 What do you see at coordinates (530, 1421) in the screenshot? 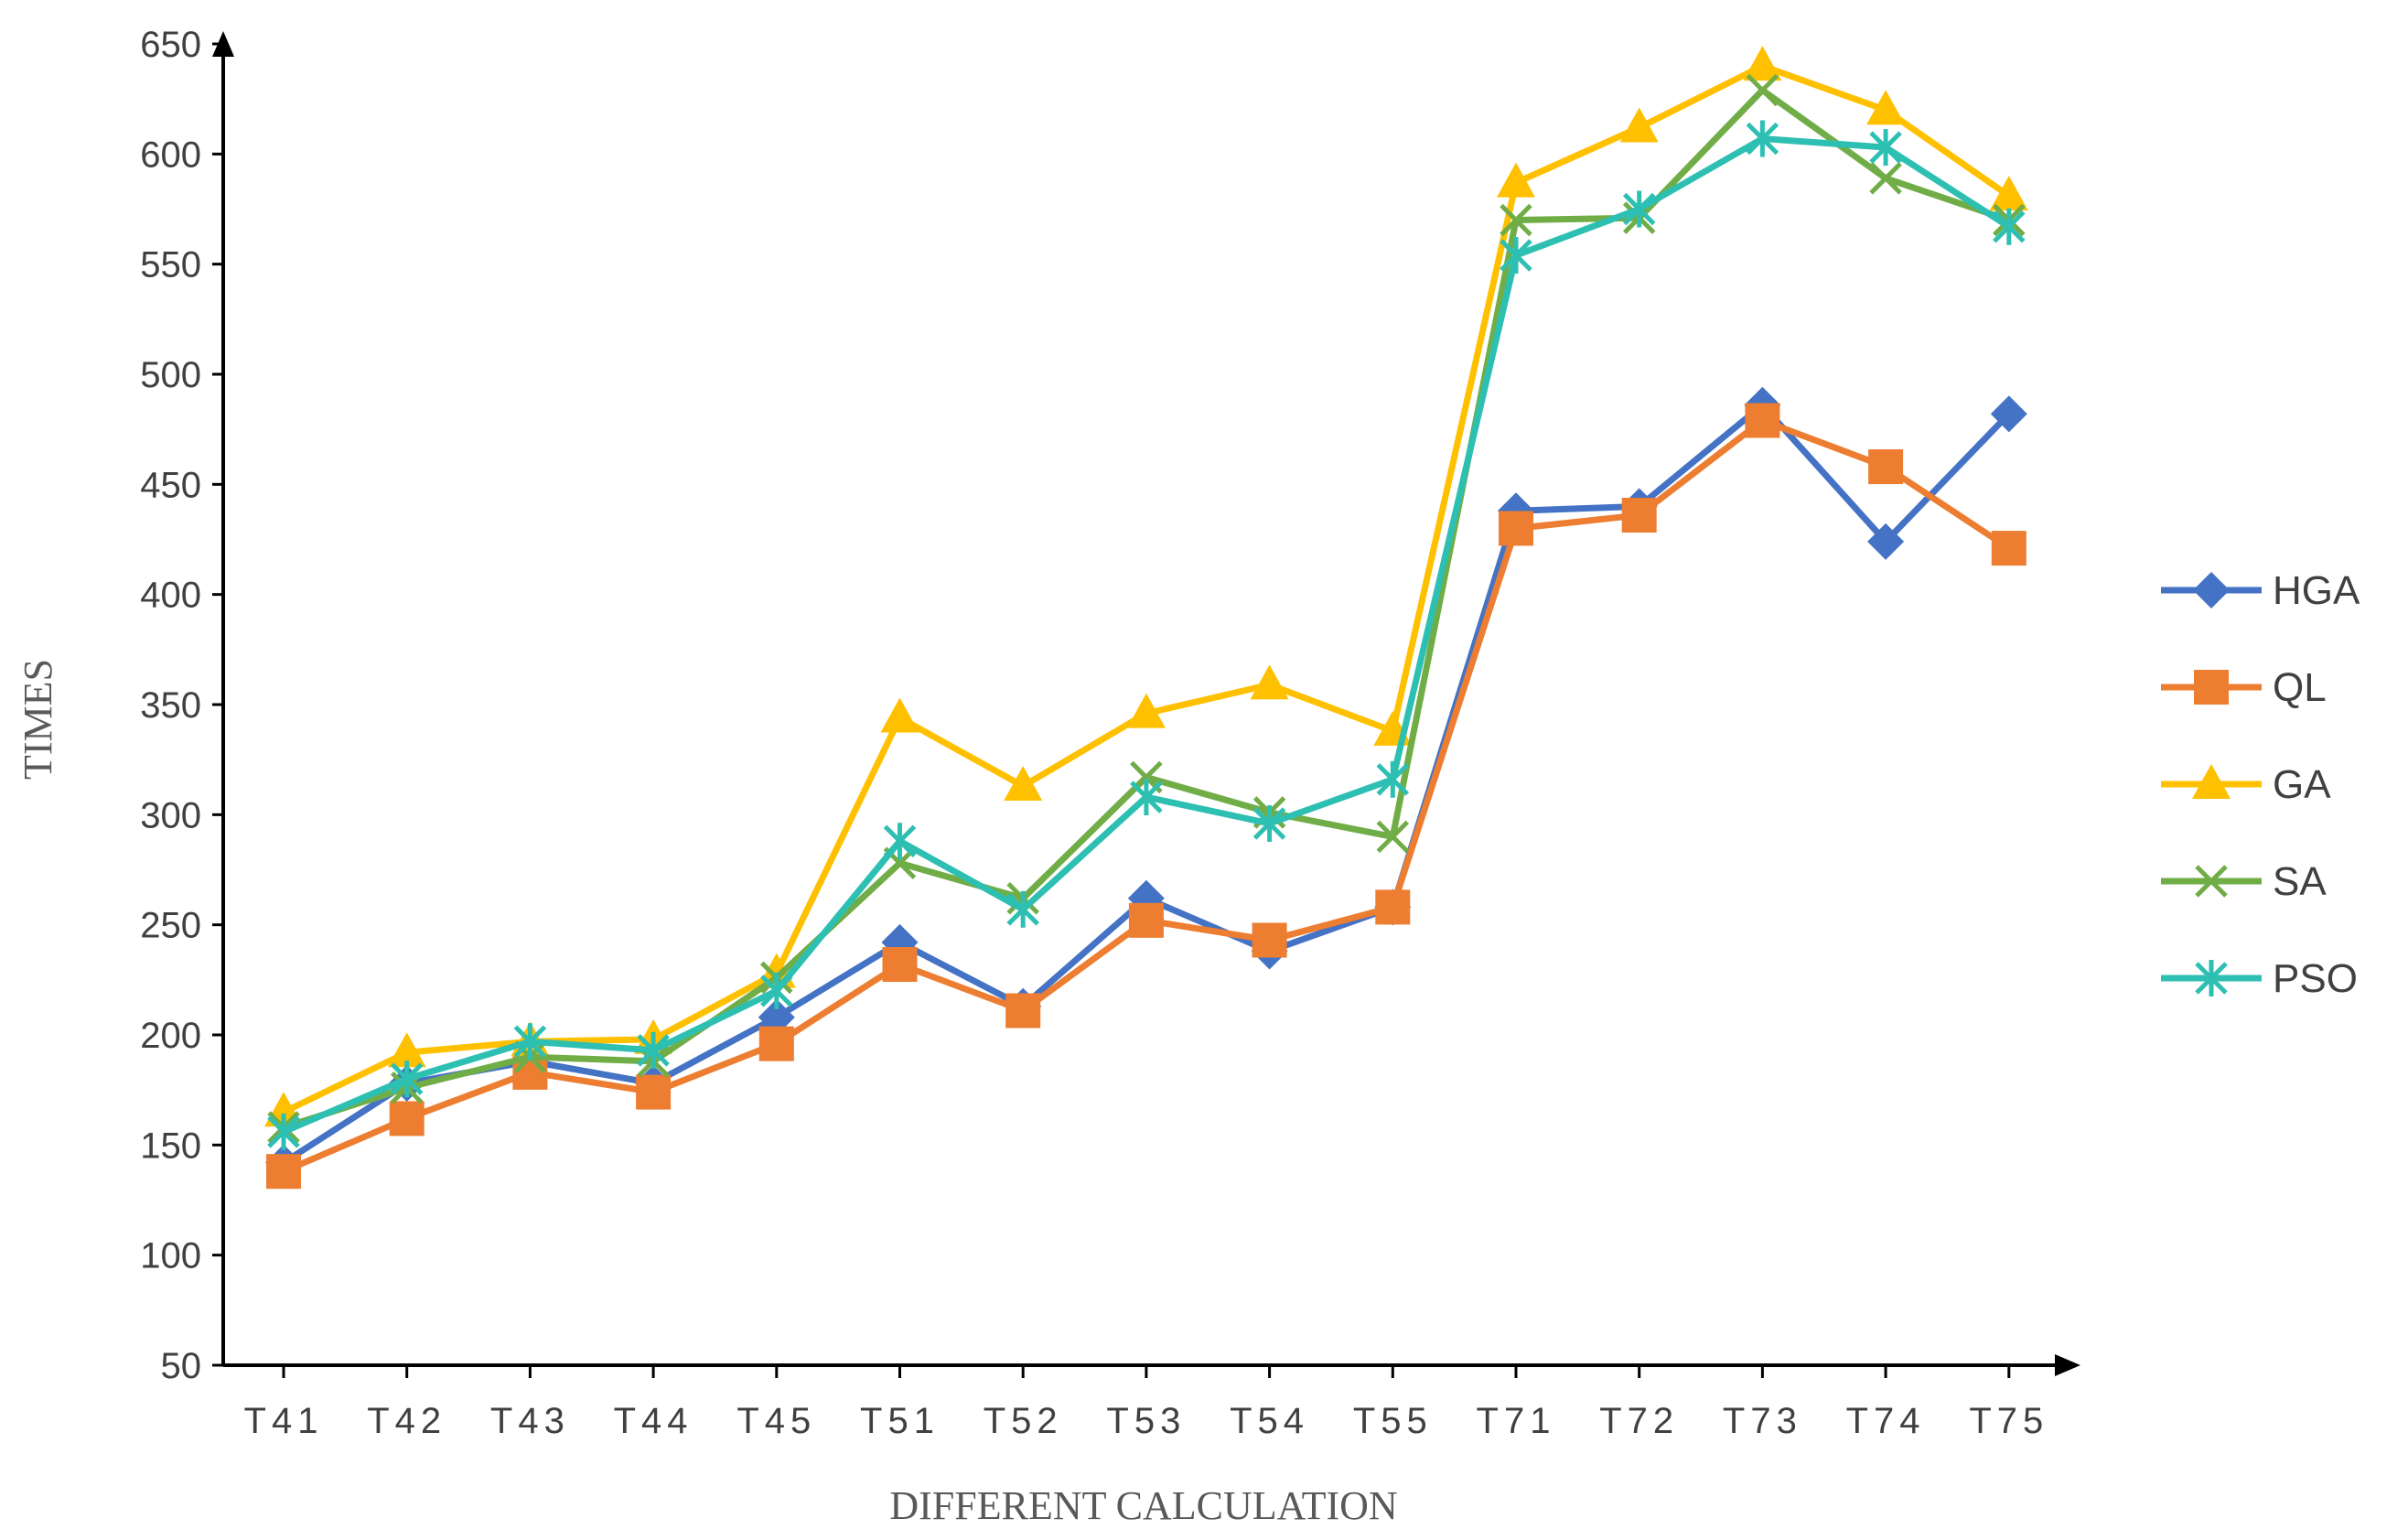
I see `x-tick-label: T43` at bounding box center [530, 1421].